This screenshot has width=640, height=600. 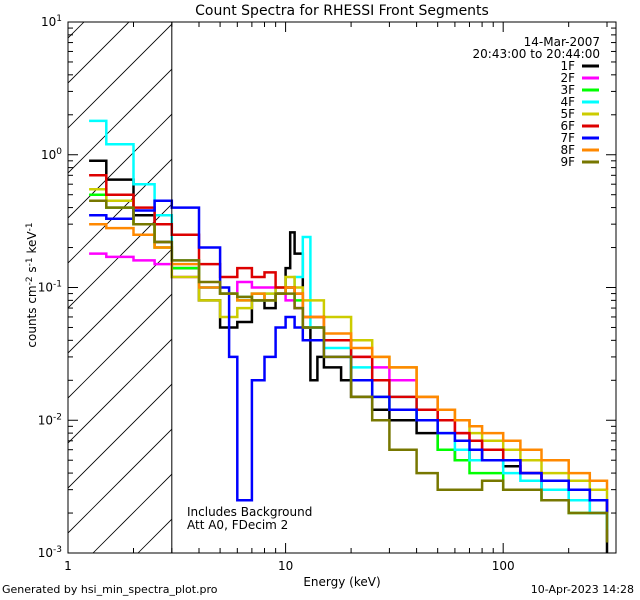 I want to click on time-range-label: 20:43:00 to 20:44:00, so click(x=536, y=54).